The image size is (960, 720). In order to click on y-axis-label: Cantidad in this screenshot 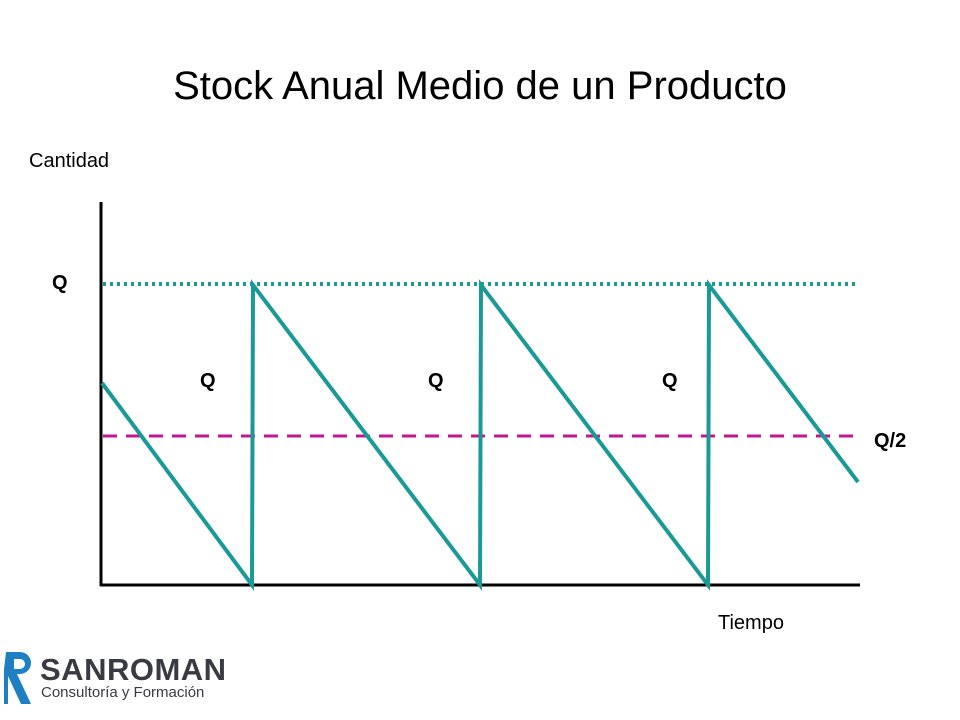, I will do `click(69, 161)`.